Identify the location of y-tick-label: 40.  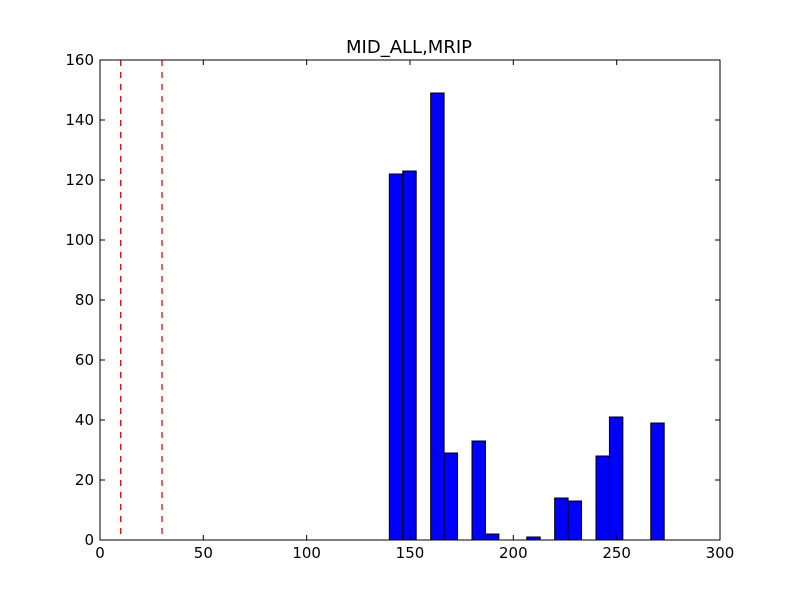
(84, 420).